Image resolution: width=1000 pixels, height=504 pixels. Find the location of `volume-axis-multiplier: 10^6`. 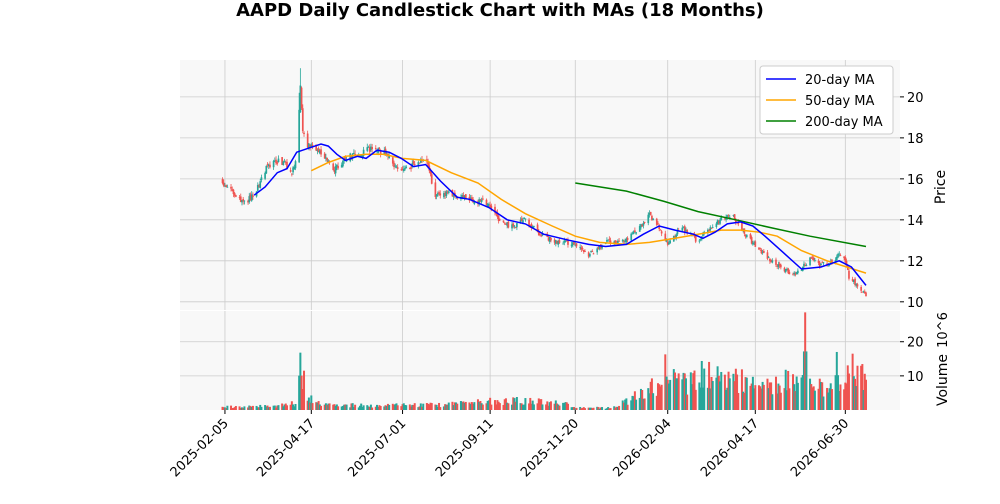

volume-axis-multiplier: 10^6 is located at coordinates (943, 330).